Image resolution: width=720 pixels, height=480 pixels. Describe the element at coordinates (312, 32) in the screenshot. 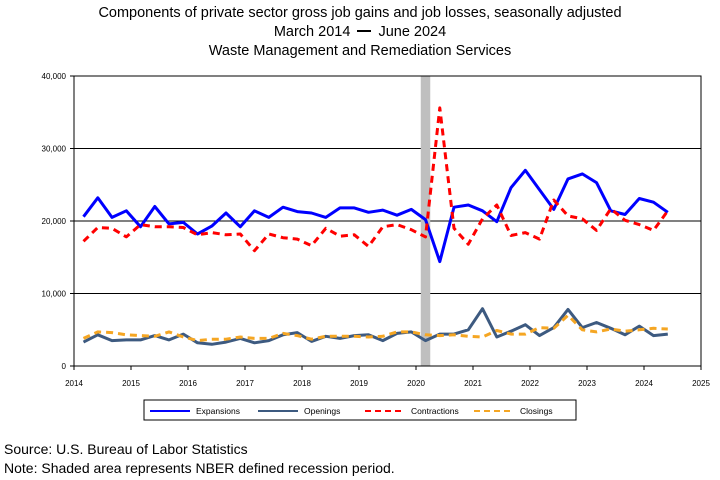

I see `date-start: March 2014` at that location.